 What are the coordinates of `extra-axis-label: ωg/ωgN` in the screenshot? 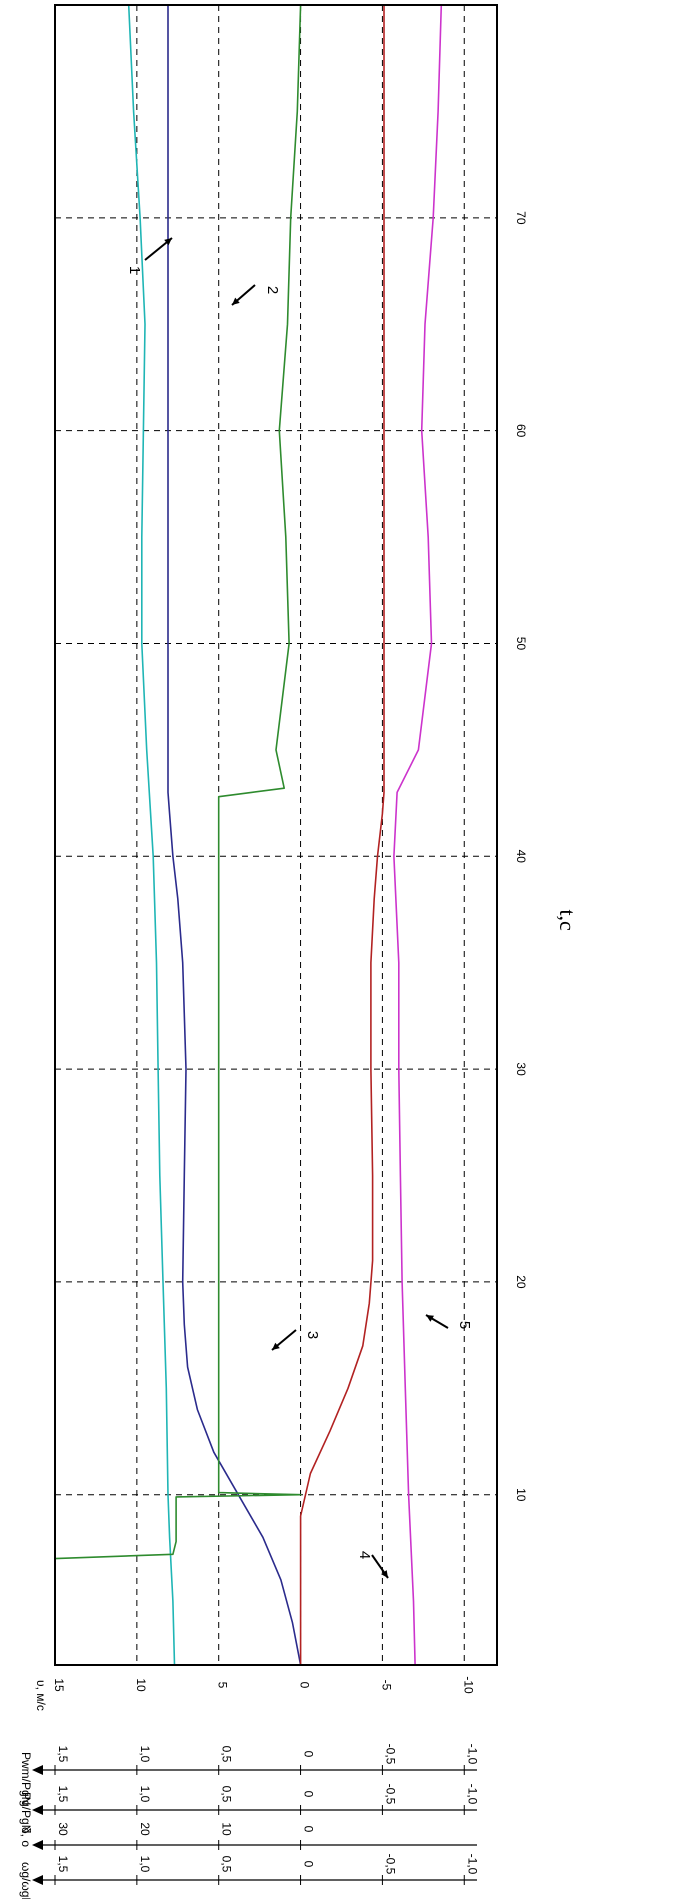 It's located at (26, 1880).